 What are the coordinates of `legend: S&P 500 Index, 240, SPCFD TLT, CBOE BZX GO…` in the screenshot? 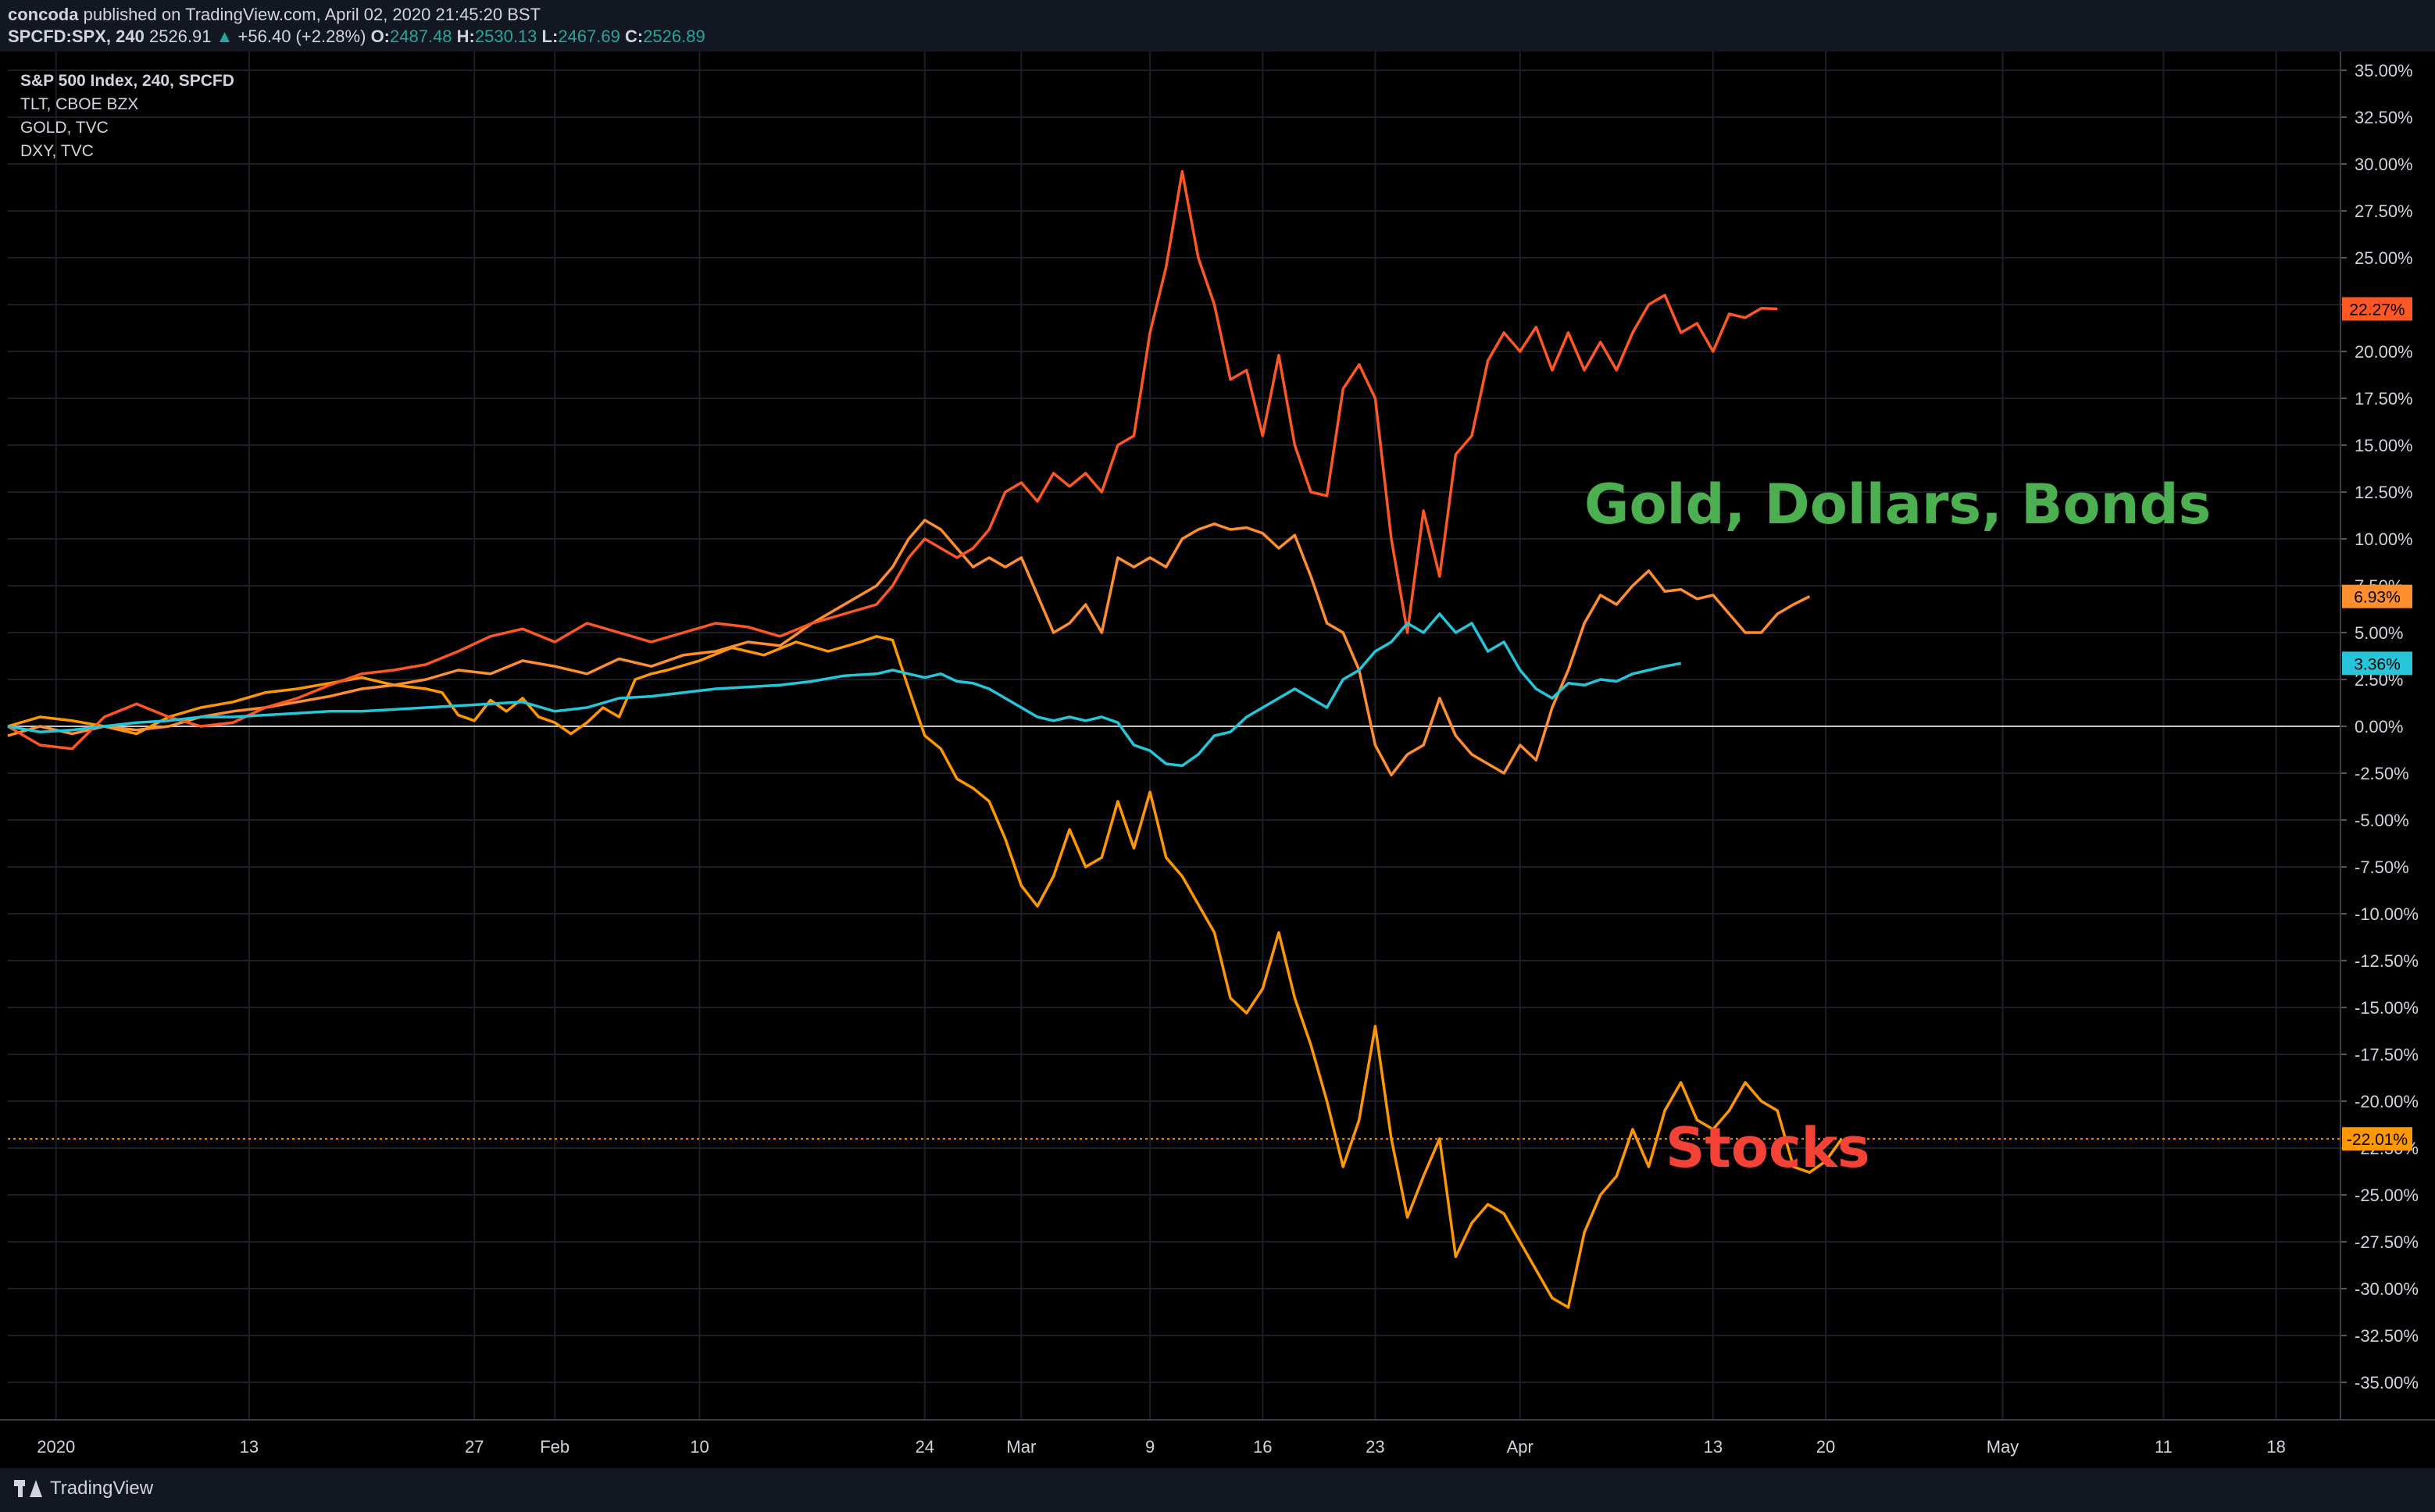 It's located at (127, 116).